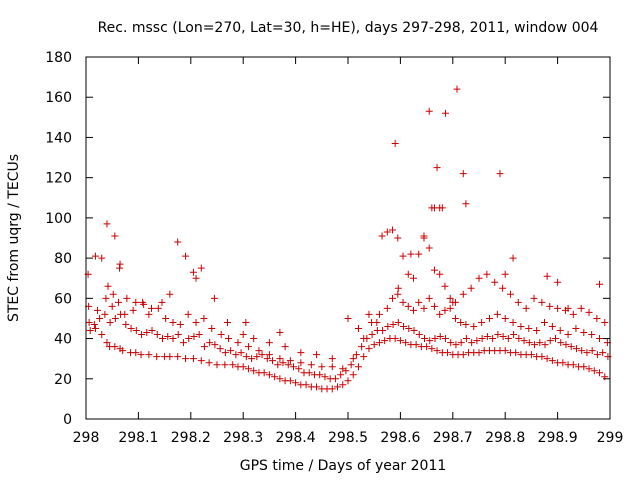 The height and width of the screenshot is (480, 640). I want to click on y-axis-label: STEC from uqrg / TECUs, so click(14, 238).